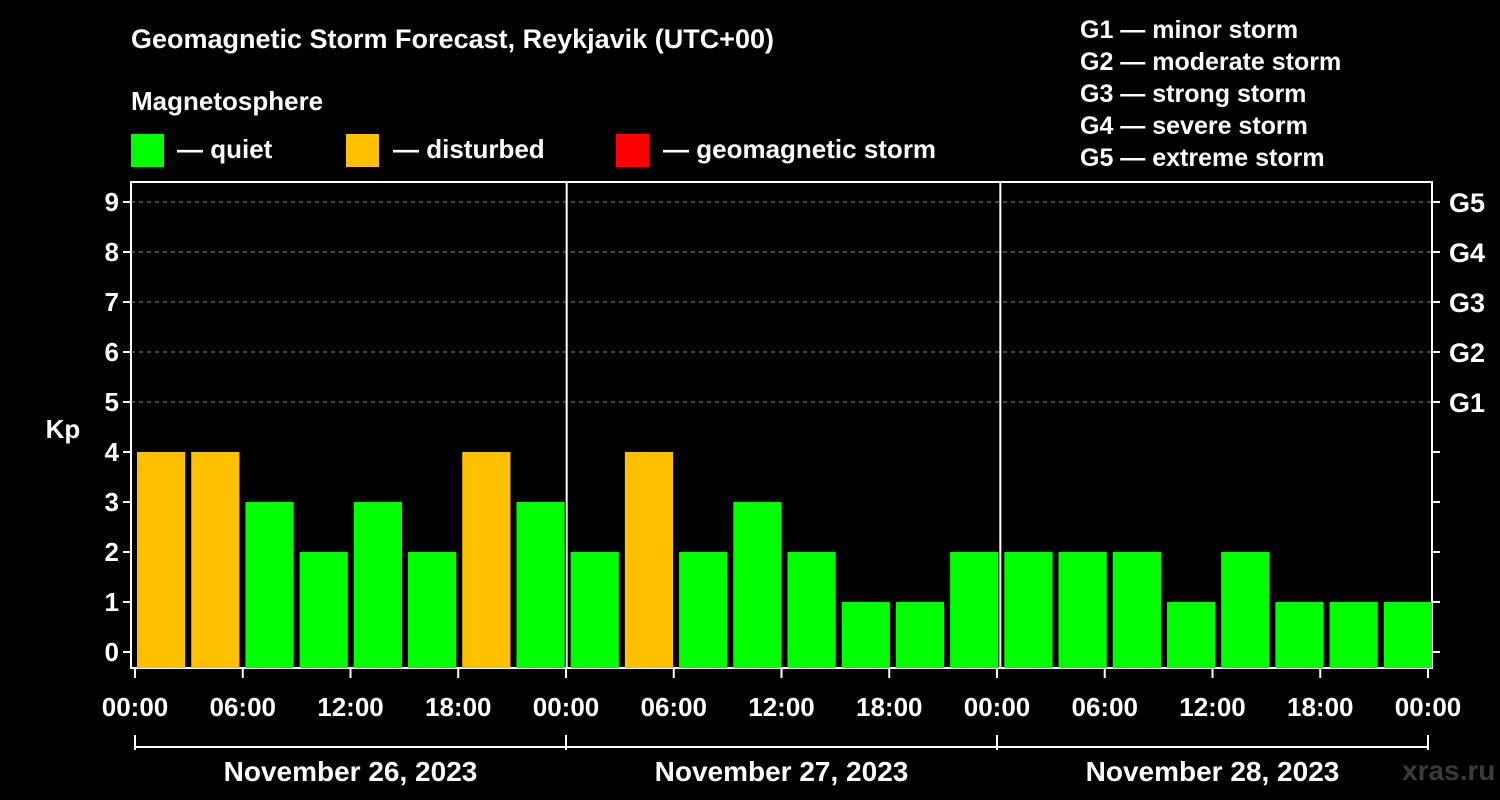 This screenshot has height=800, width=1500. What do you see at coordinates (1449, 770) in the screenshot?
I see `watermark: xras.ru` at bounding box center [1449, 770].